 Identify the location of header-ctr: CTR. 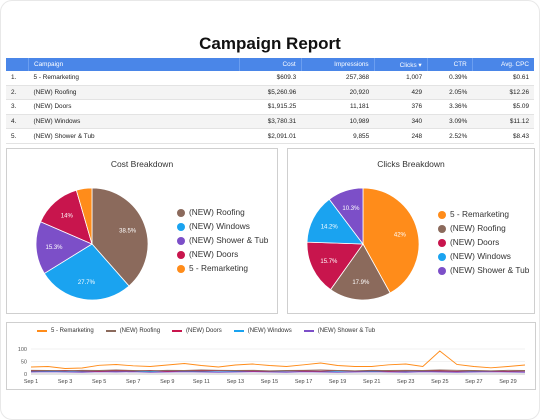
(450, 64).